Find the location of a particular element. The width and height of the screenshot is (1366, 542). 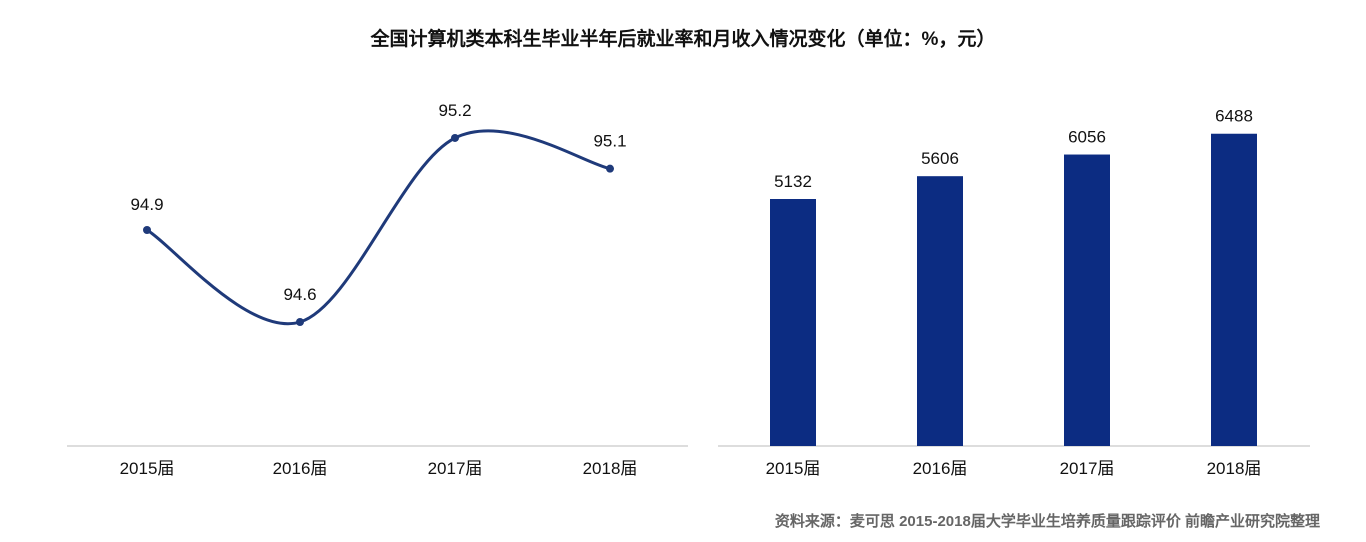

line-data-label: 94.6 is located at coordinates (299, 294).